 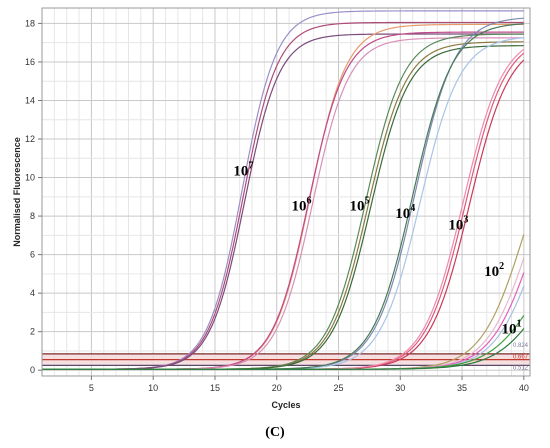 What do you see at coordinates (32, 370) in the screenshot?
I see `y-tick-label: 0` at bounding box center [32, 370].